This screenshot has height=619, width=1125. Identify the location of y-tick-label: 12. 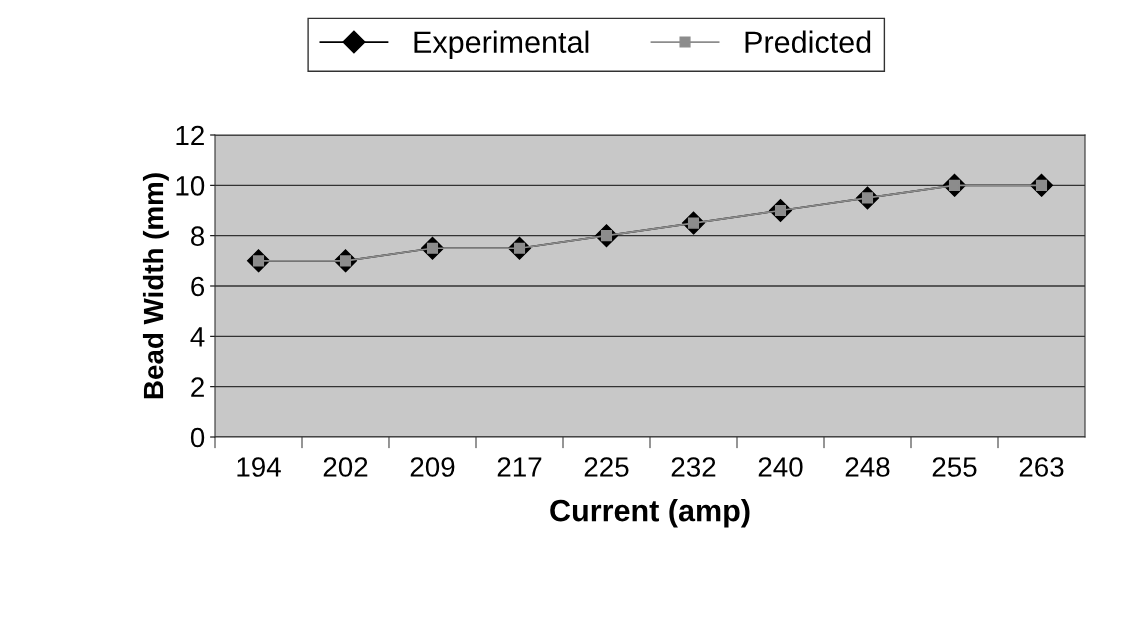
(190, 135).